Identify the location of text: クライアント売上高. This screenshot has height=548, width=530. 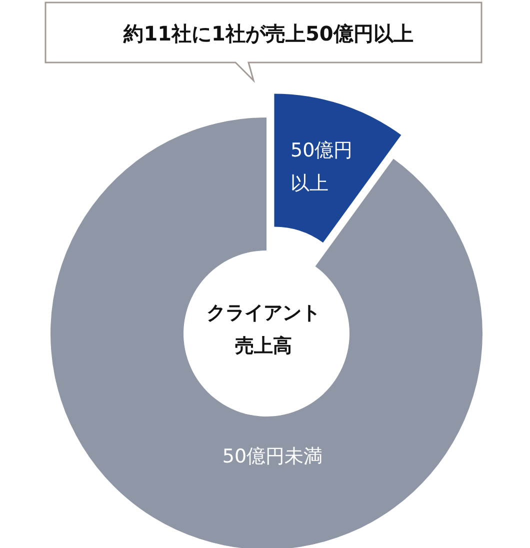
(263, 329).